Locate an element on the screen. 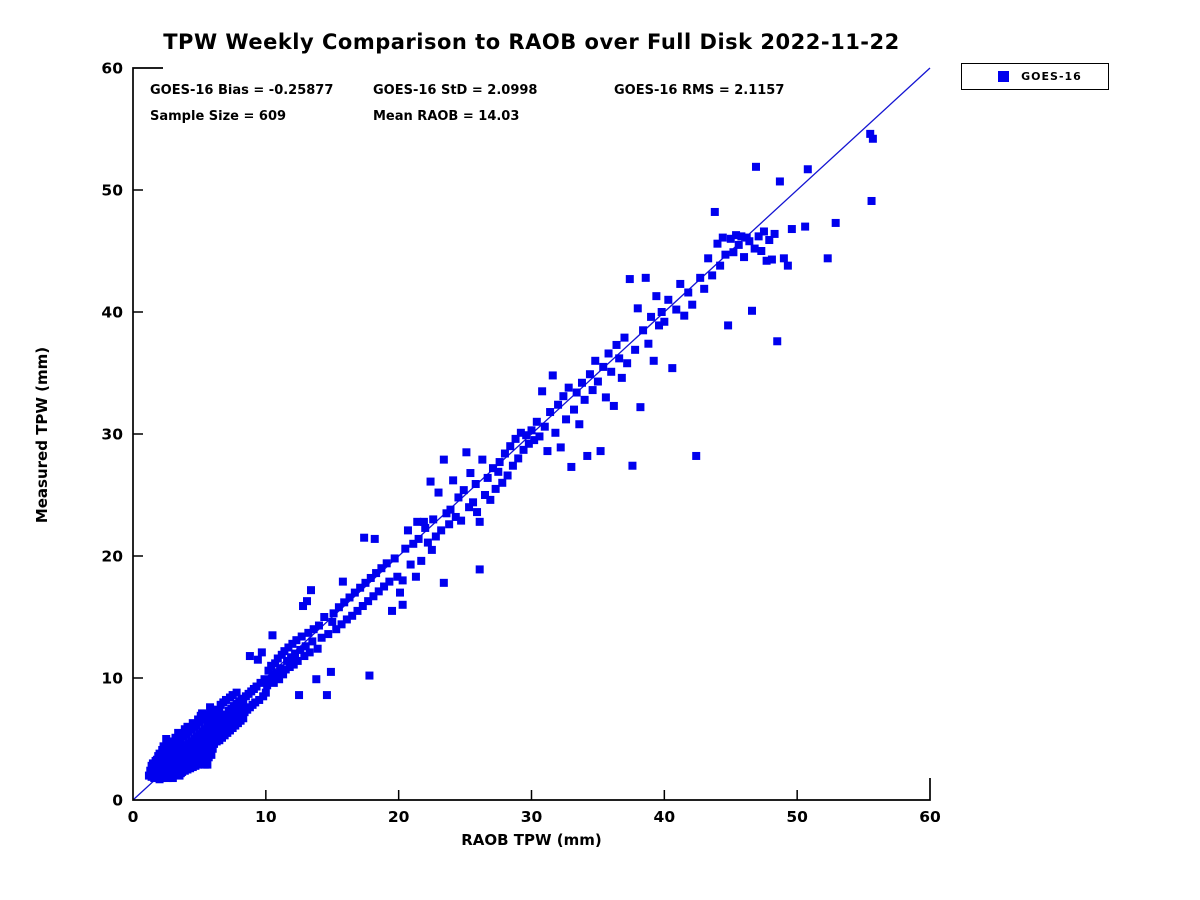 This screenshot has height=900, width=1200. y-tick-label: 20 is located at coordinates (112, 557).